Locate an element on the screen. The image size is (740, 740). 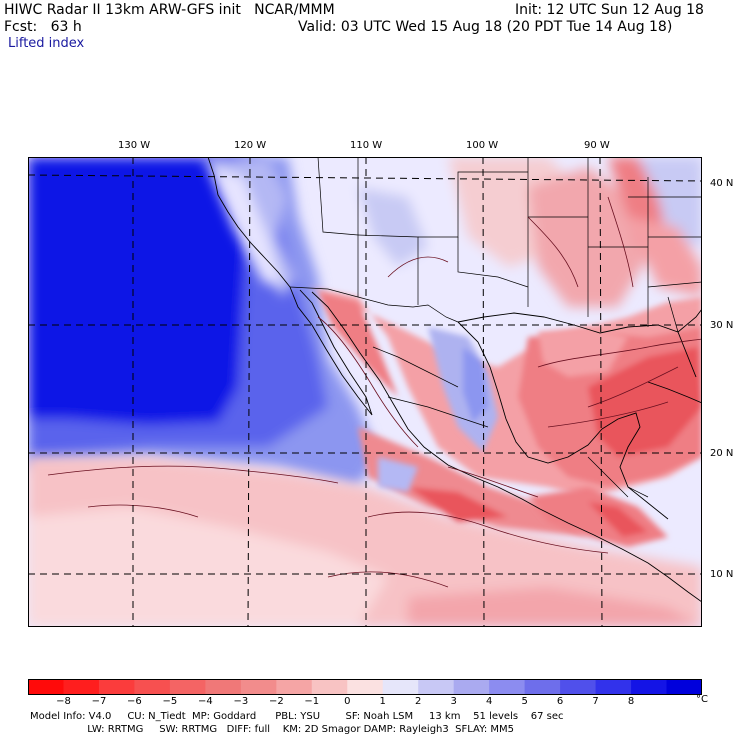
colorbar-tick-label: 0 is located at coordinates (347, 701).